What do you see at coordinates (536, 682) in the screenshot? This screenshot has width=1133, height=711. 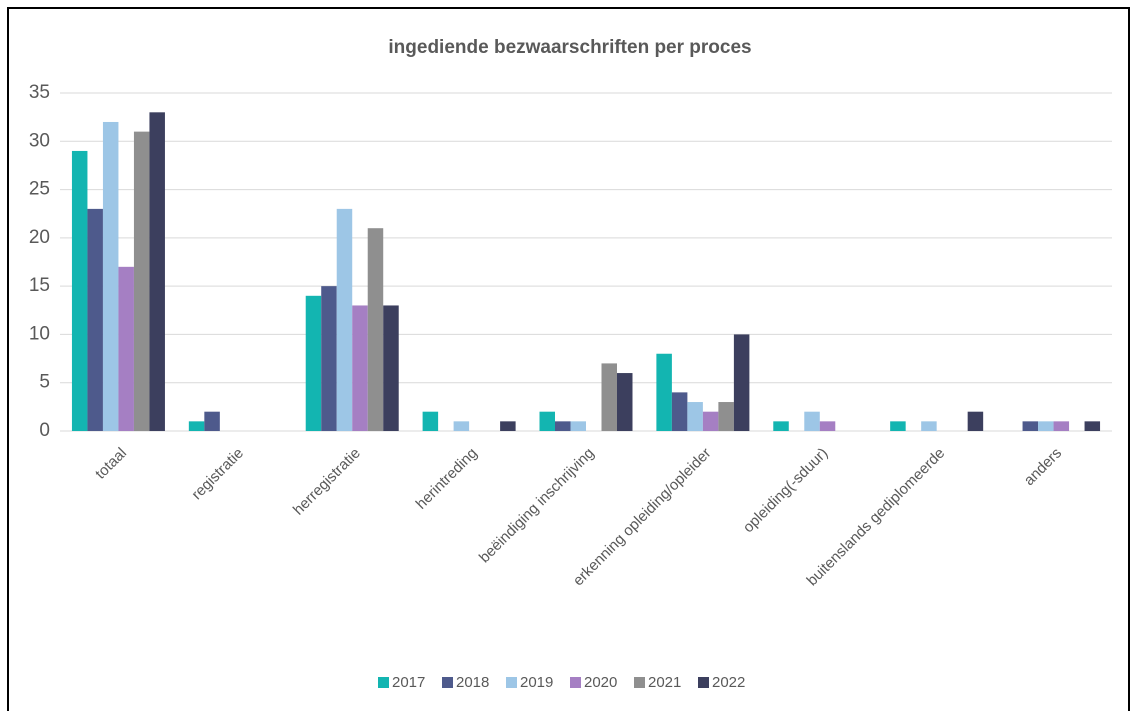 I see `legend-label: 2019` at bounding box center [536, 682].